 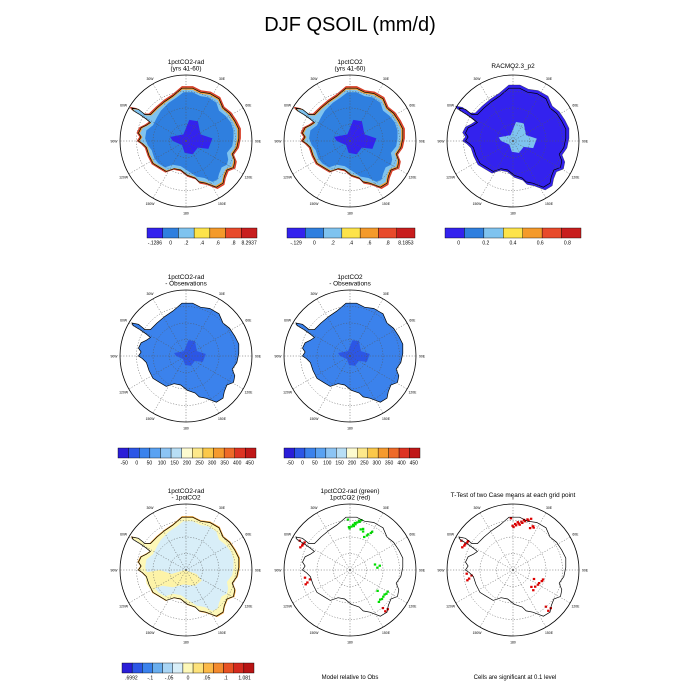 I want to click on colorbar: -.129 0 .2 .4 .6 .8 8.1853, so click(x=351, y=237).